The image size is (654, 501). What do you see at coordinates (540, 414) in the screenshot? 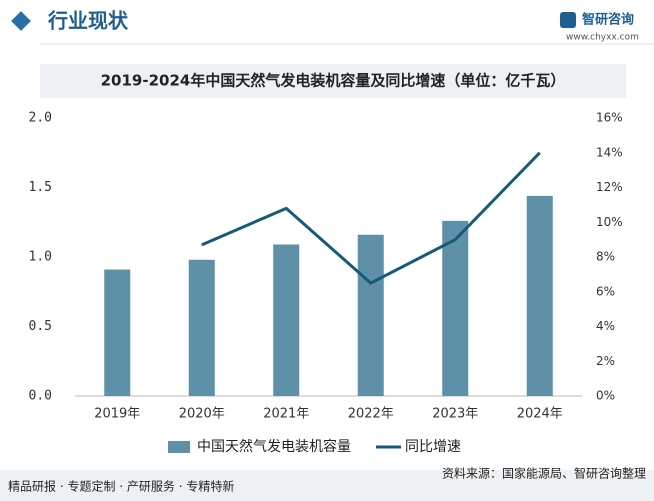
I see `x-tick-label: 2024年` at bounding box center [540, 414].